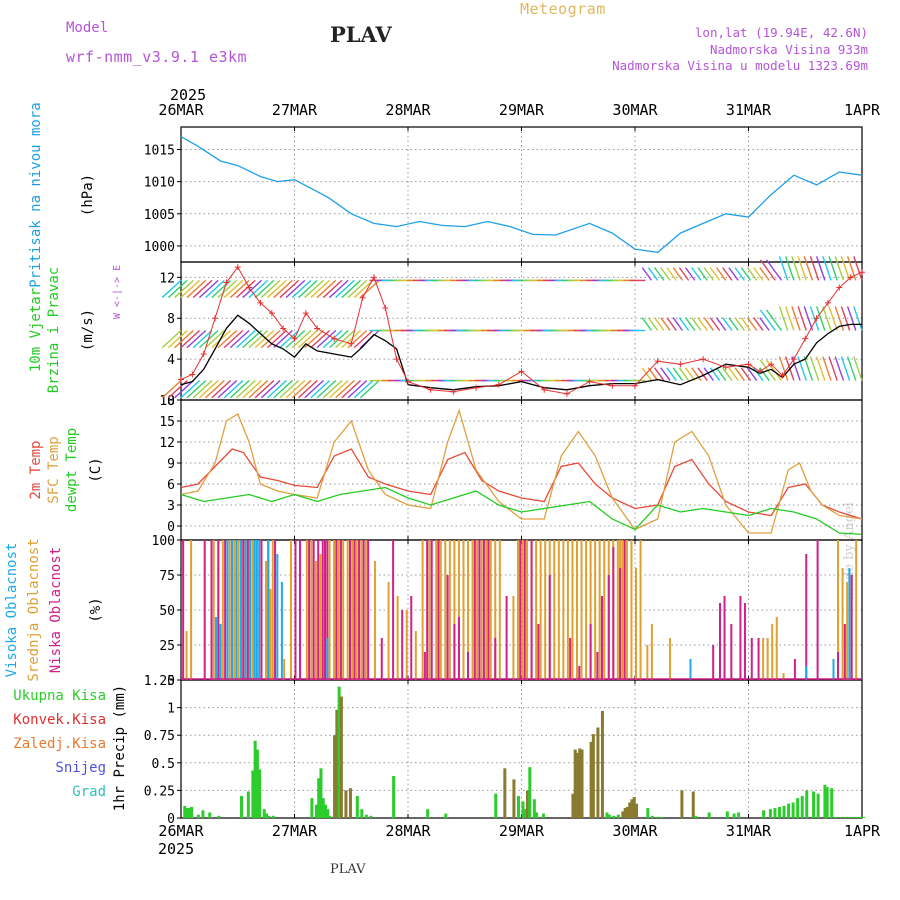 Image resolution: width=900 pixels, height=900 pixels. What do you see at coordinates (80, 768) in the screenshot?
I see `precip-legend-4: Snijeg` at bounding box center [80, 768].